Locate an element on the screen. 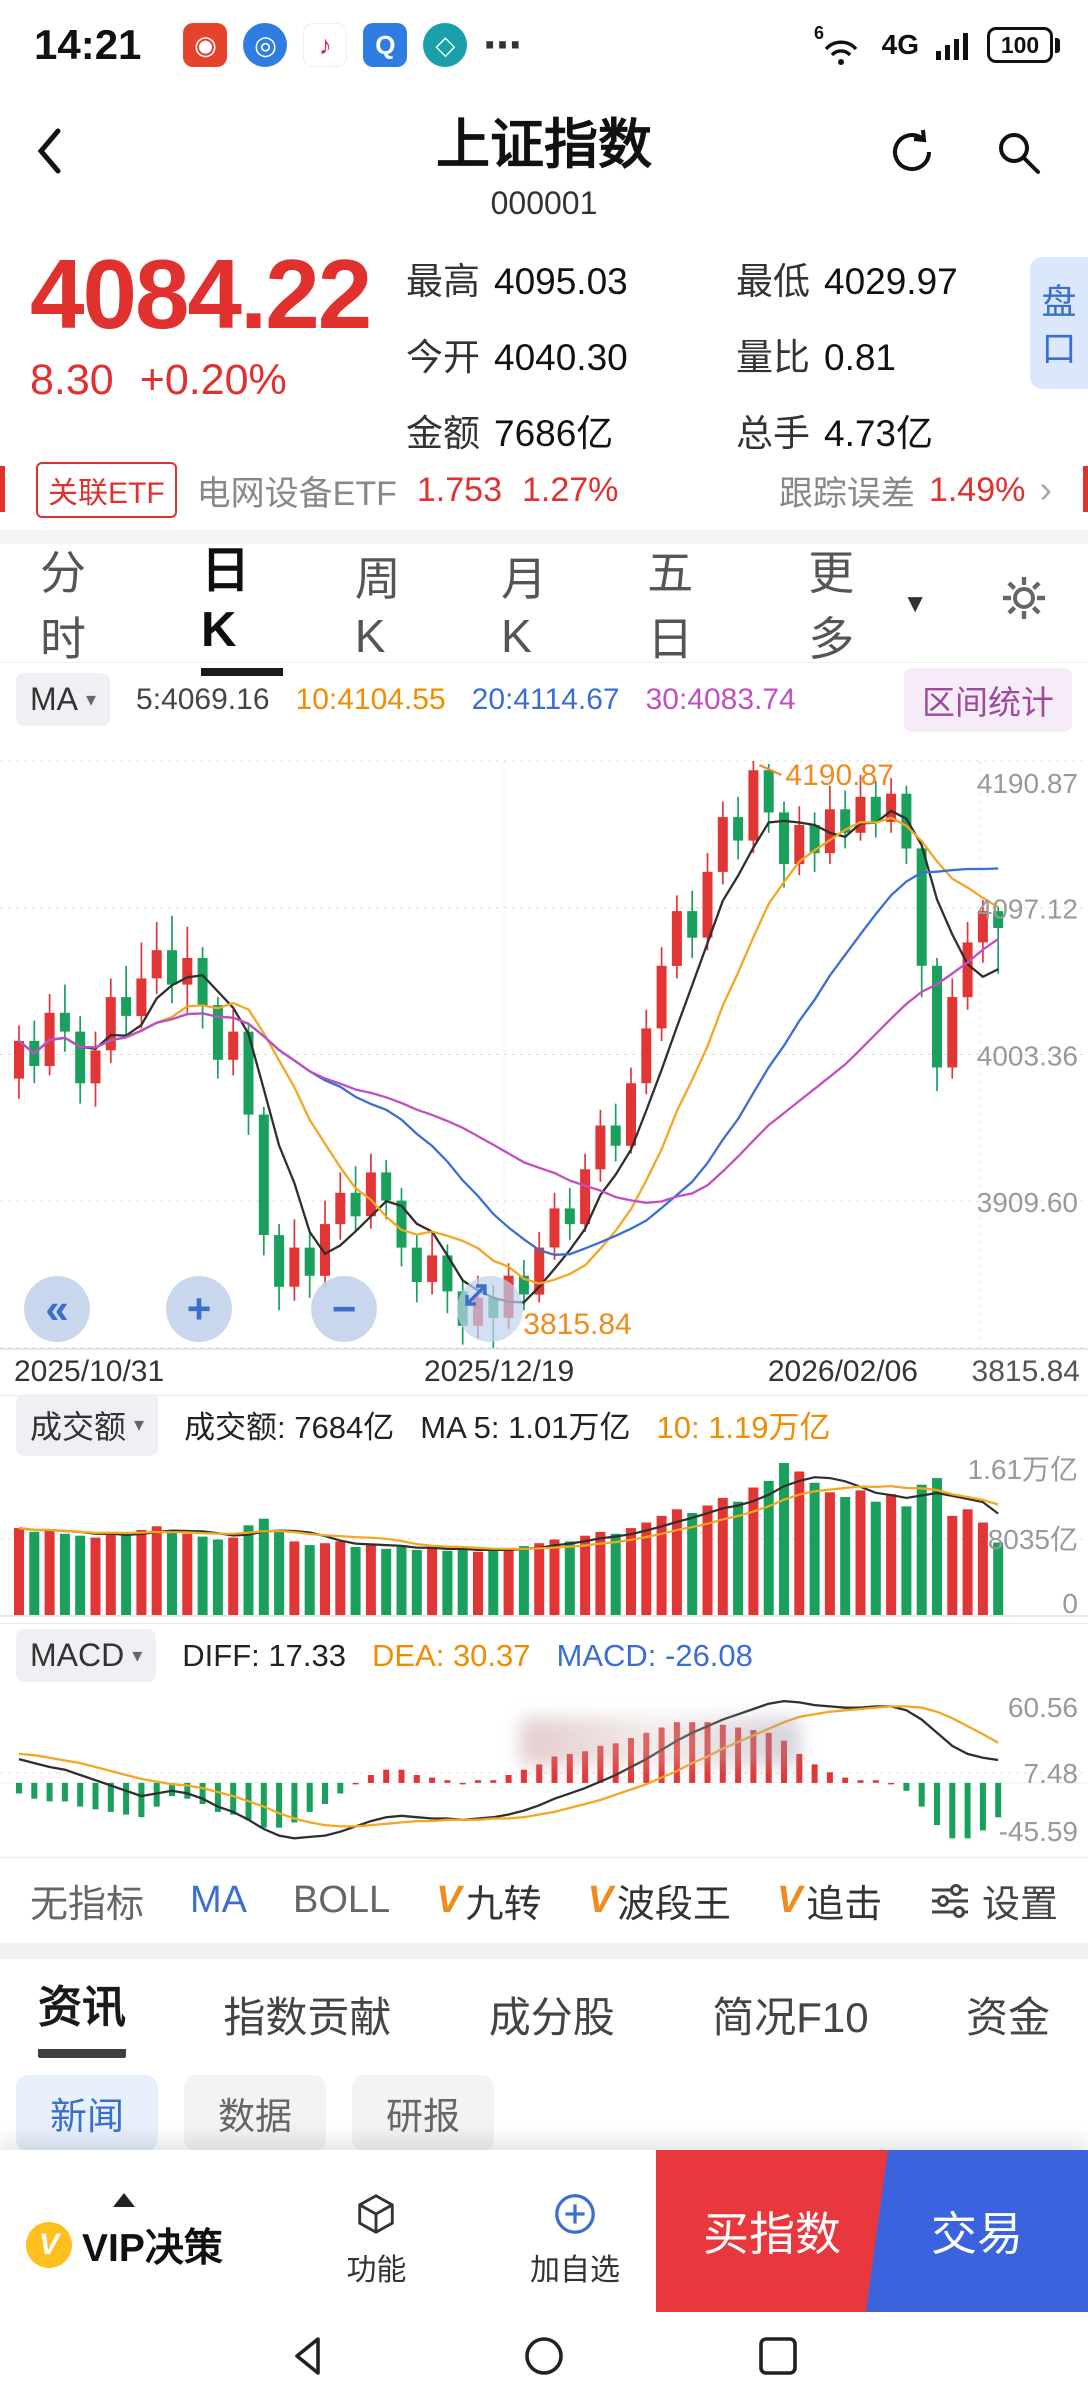 The height and width of the screenshot is (2400, 1088). ma-selector: MA ▾ is located at coordinates (63, 699).